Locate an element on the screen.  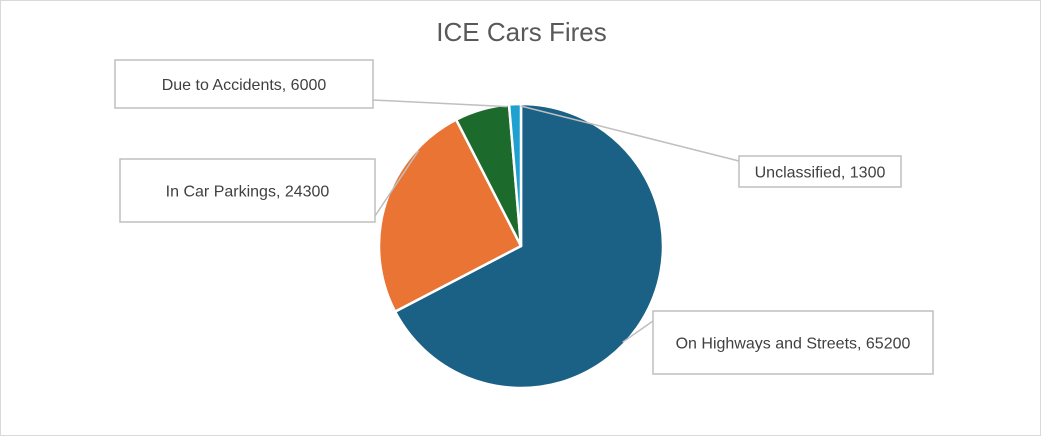
data-label: Unclassified, 1300 is located at coordinates (820, 173).